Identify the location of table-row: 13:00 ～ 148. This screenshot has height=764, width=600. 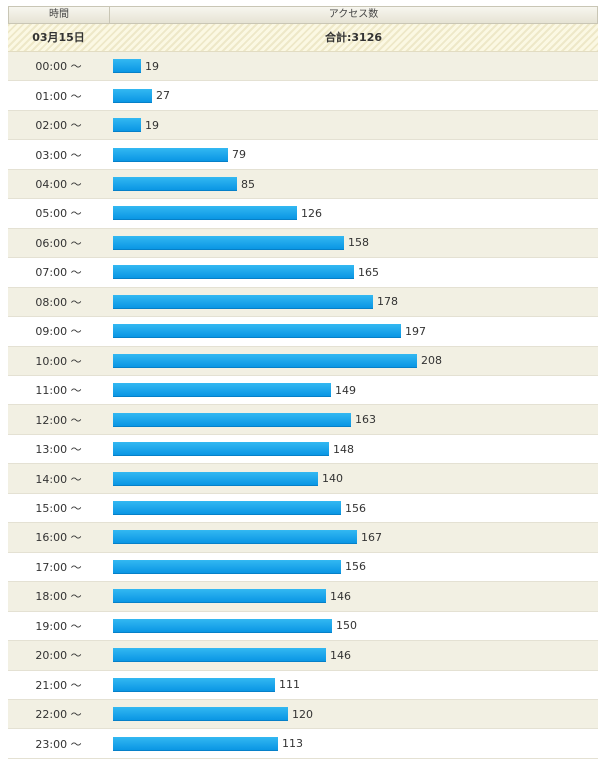
(303, 449).